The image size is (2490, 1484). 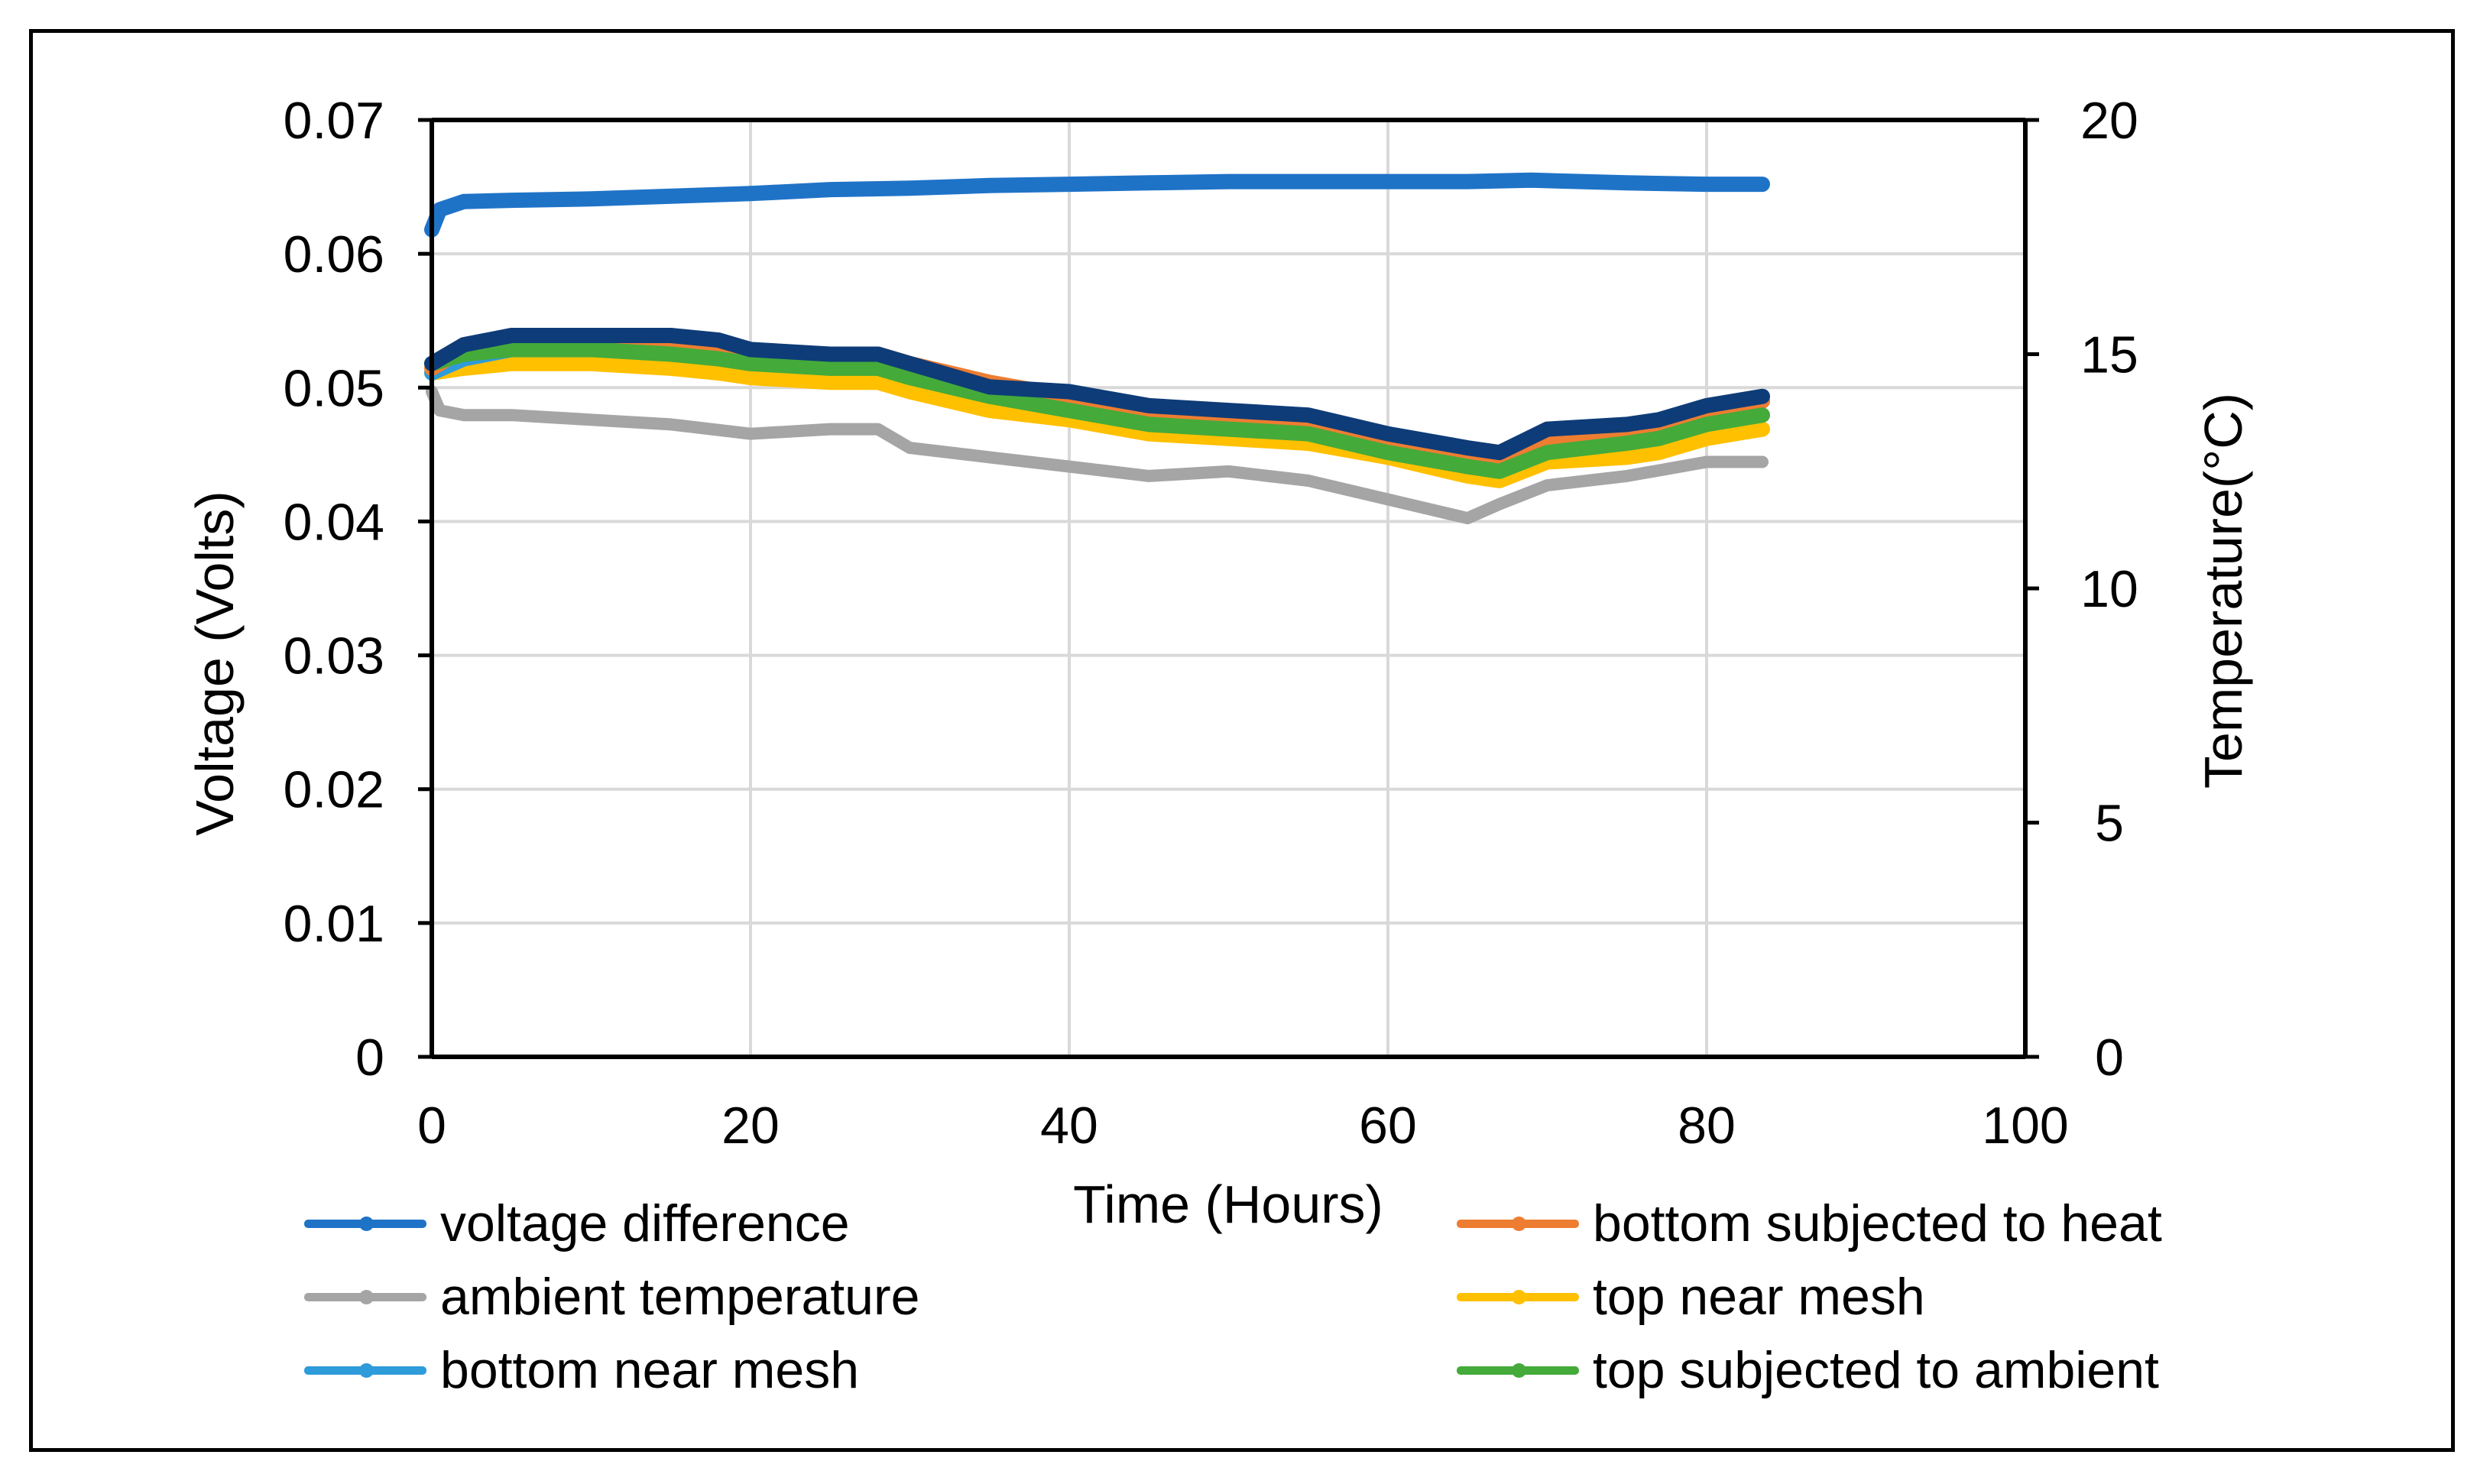 What do you see at coordinates (1759, 1297) in the screenshot?
I see `legend-label: top near mesh` at bounding box center [1759, 1297].